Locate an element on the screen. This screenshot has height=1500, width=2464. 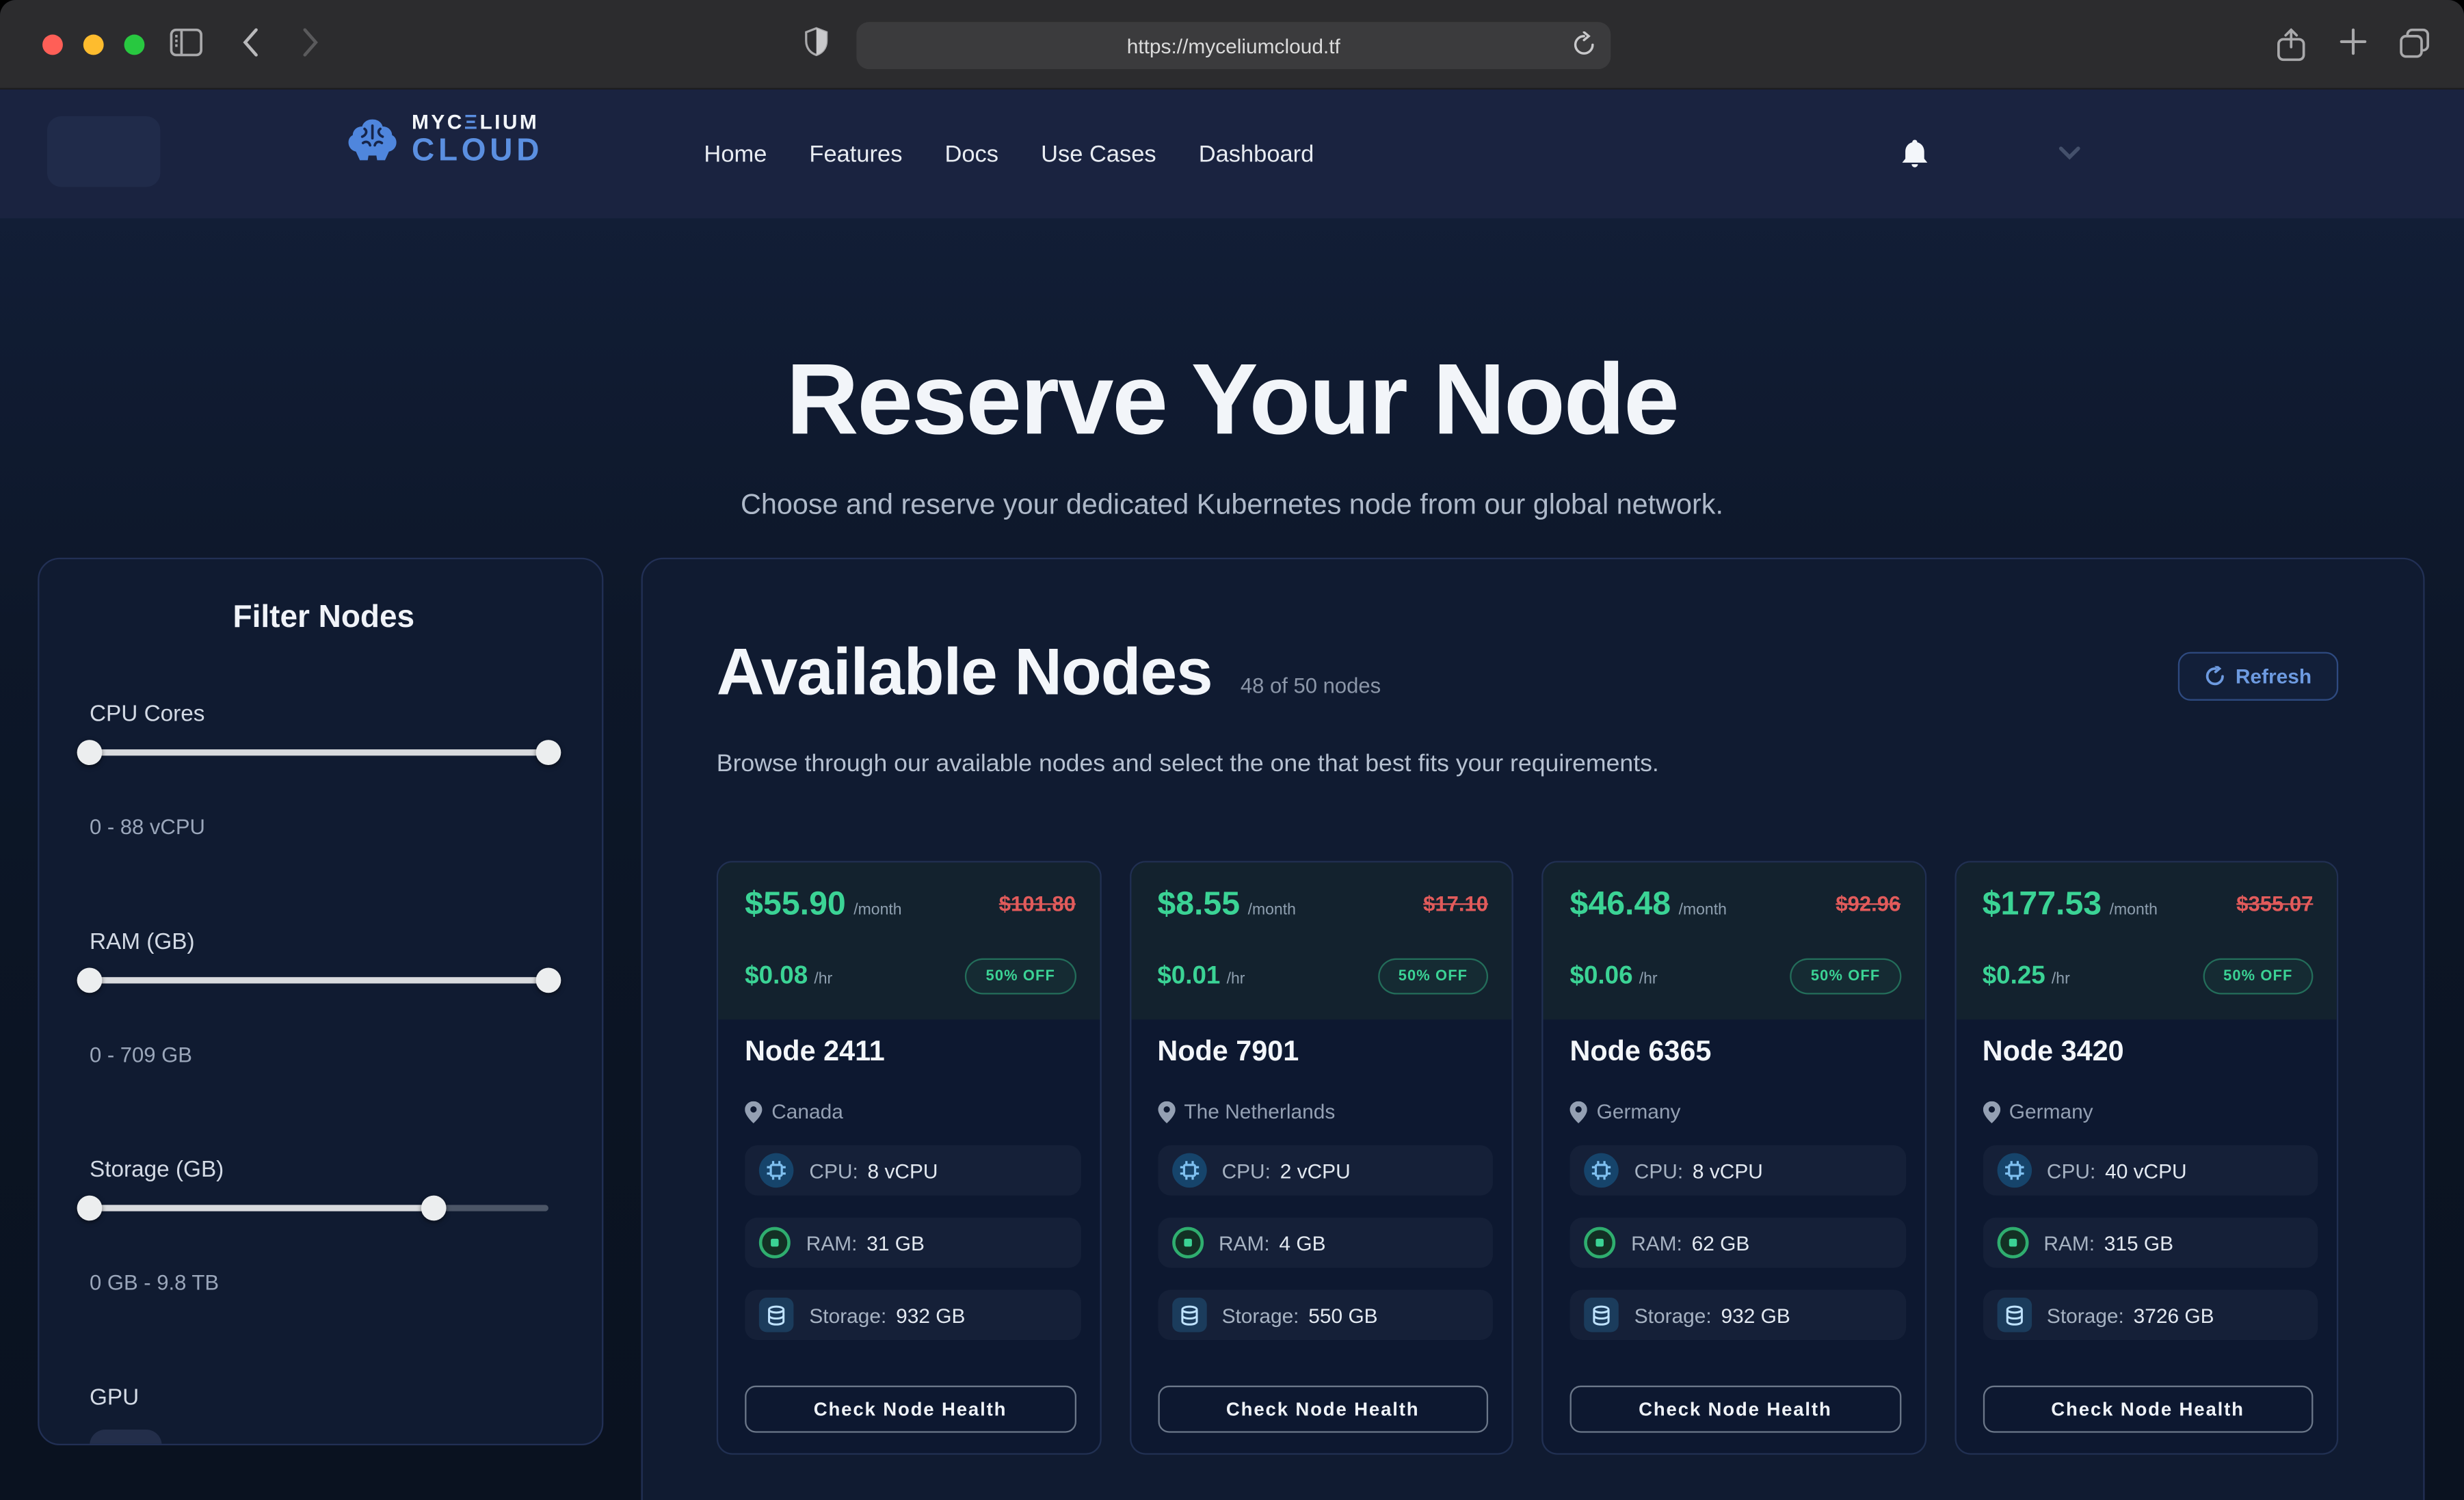
account-chevron-down-icon is located at coordinates (2069, 153).